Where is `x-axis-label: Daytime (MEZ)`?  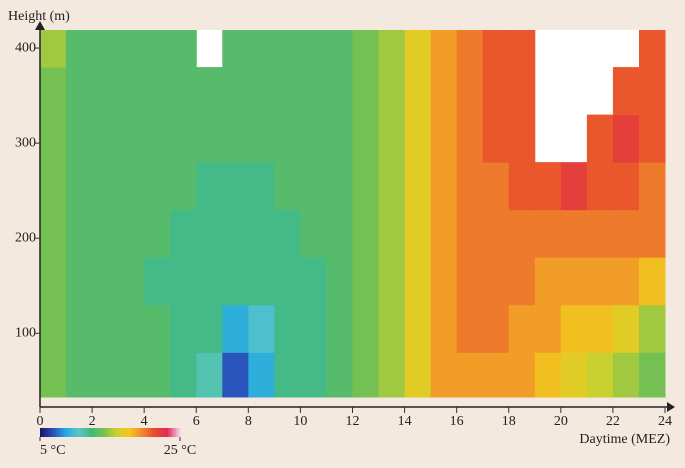
x-axis-label: Daytime (MEZ) is located at coordinates (624, 439).